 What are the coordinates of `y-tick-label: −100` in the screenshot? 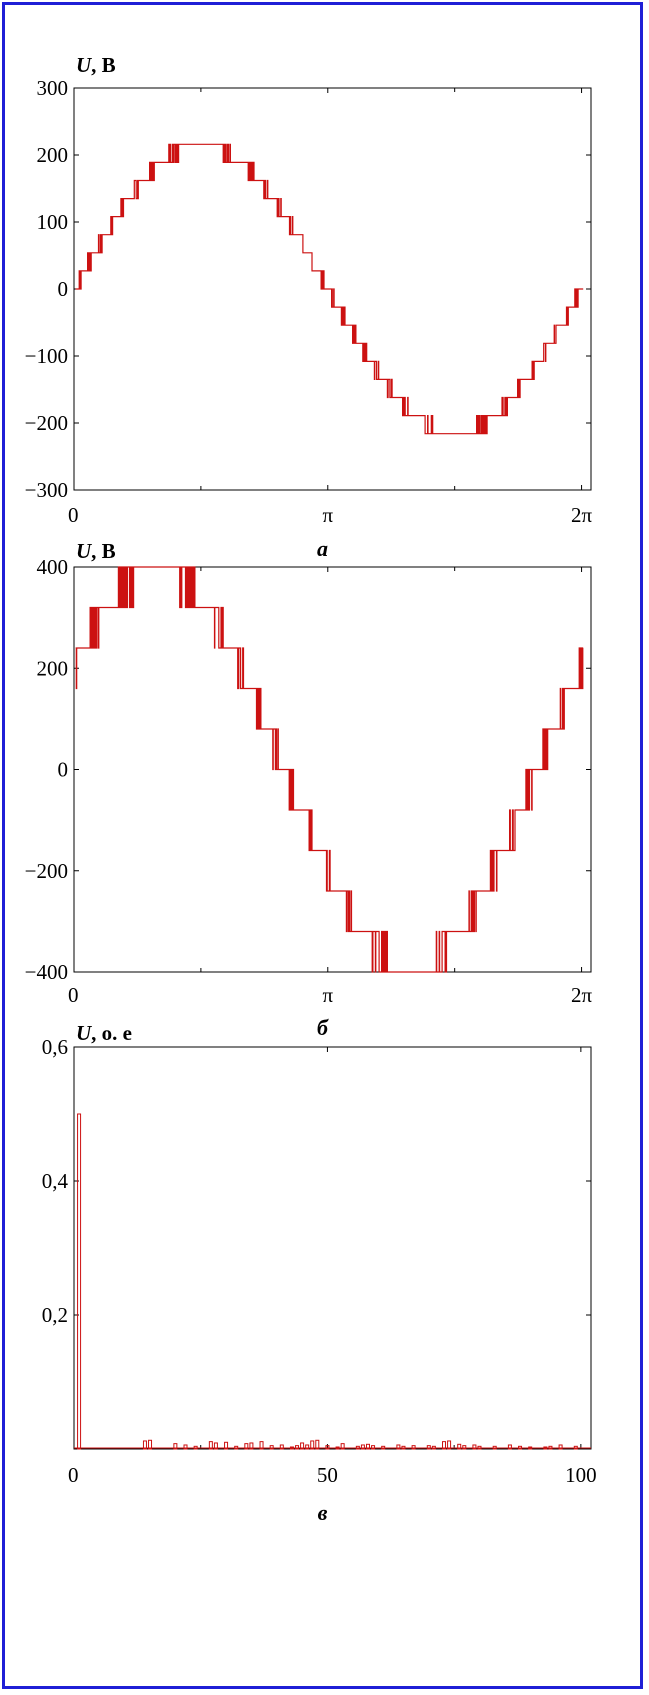 It's located at (46, 356).